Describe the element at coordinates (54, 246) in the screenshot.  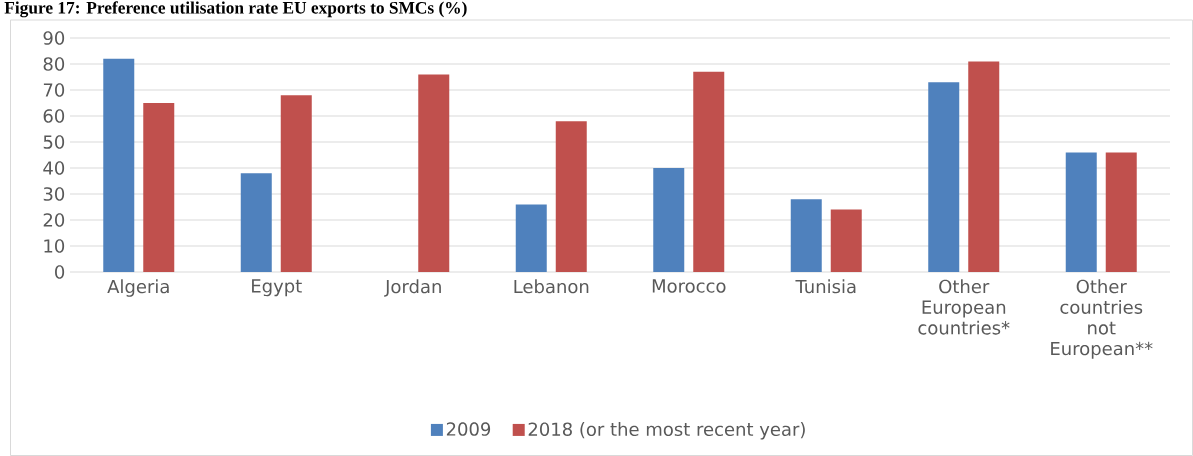
I see `y-tick-label: 10` at that location.